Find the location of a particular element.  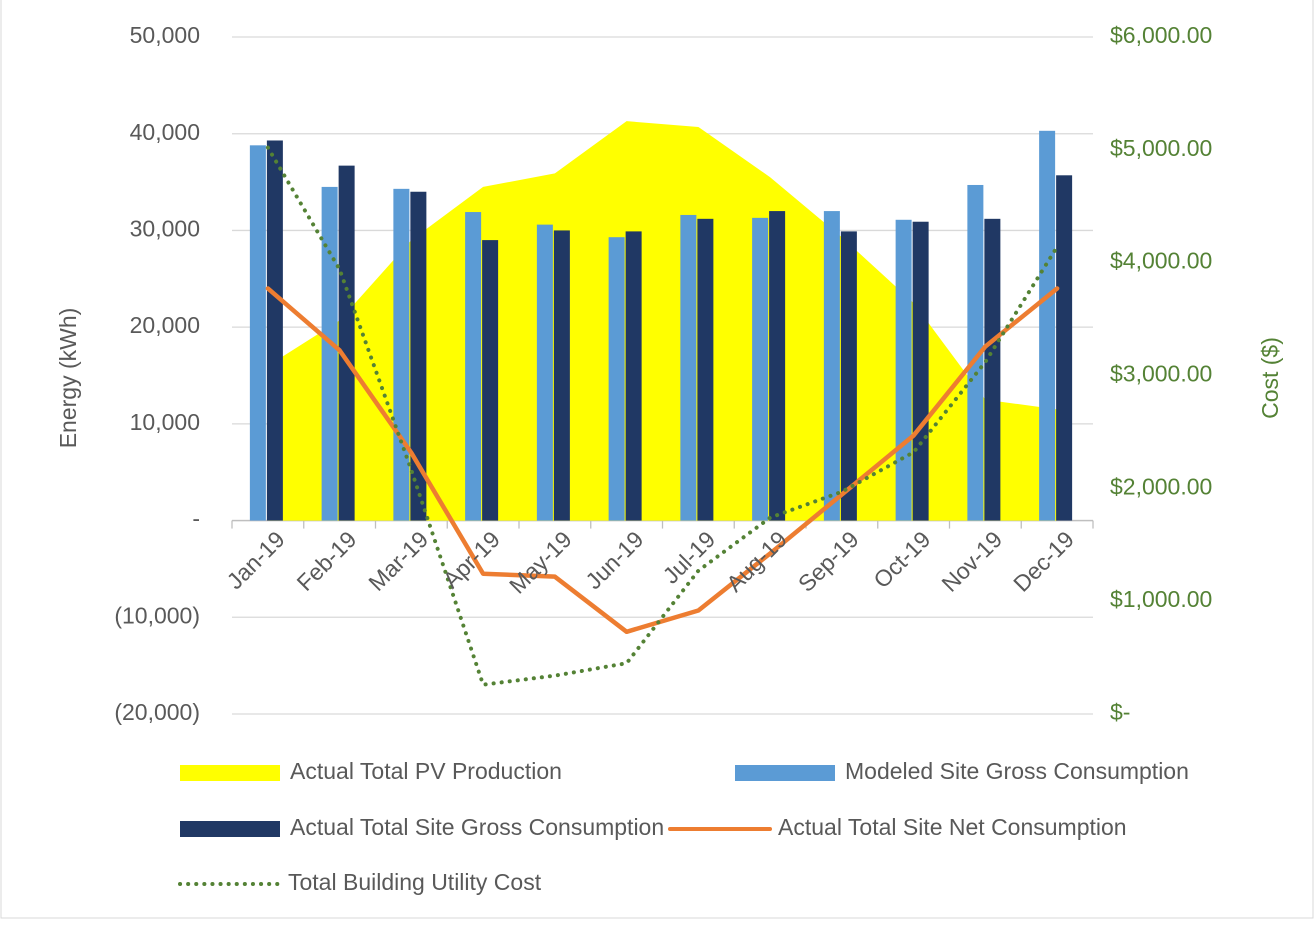

legend-label: Total Building Utility Cost is located at coordinates (415, 882).